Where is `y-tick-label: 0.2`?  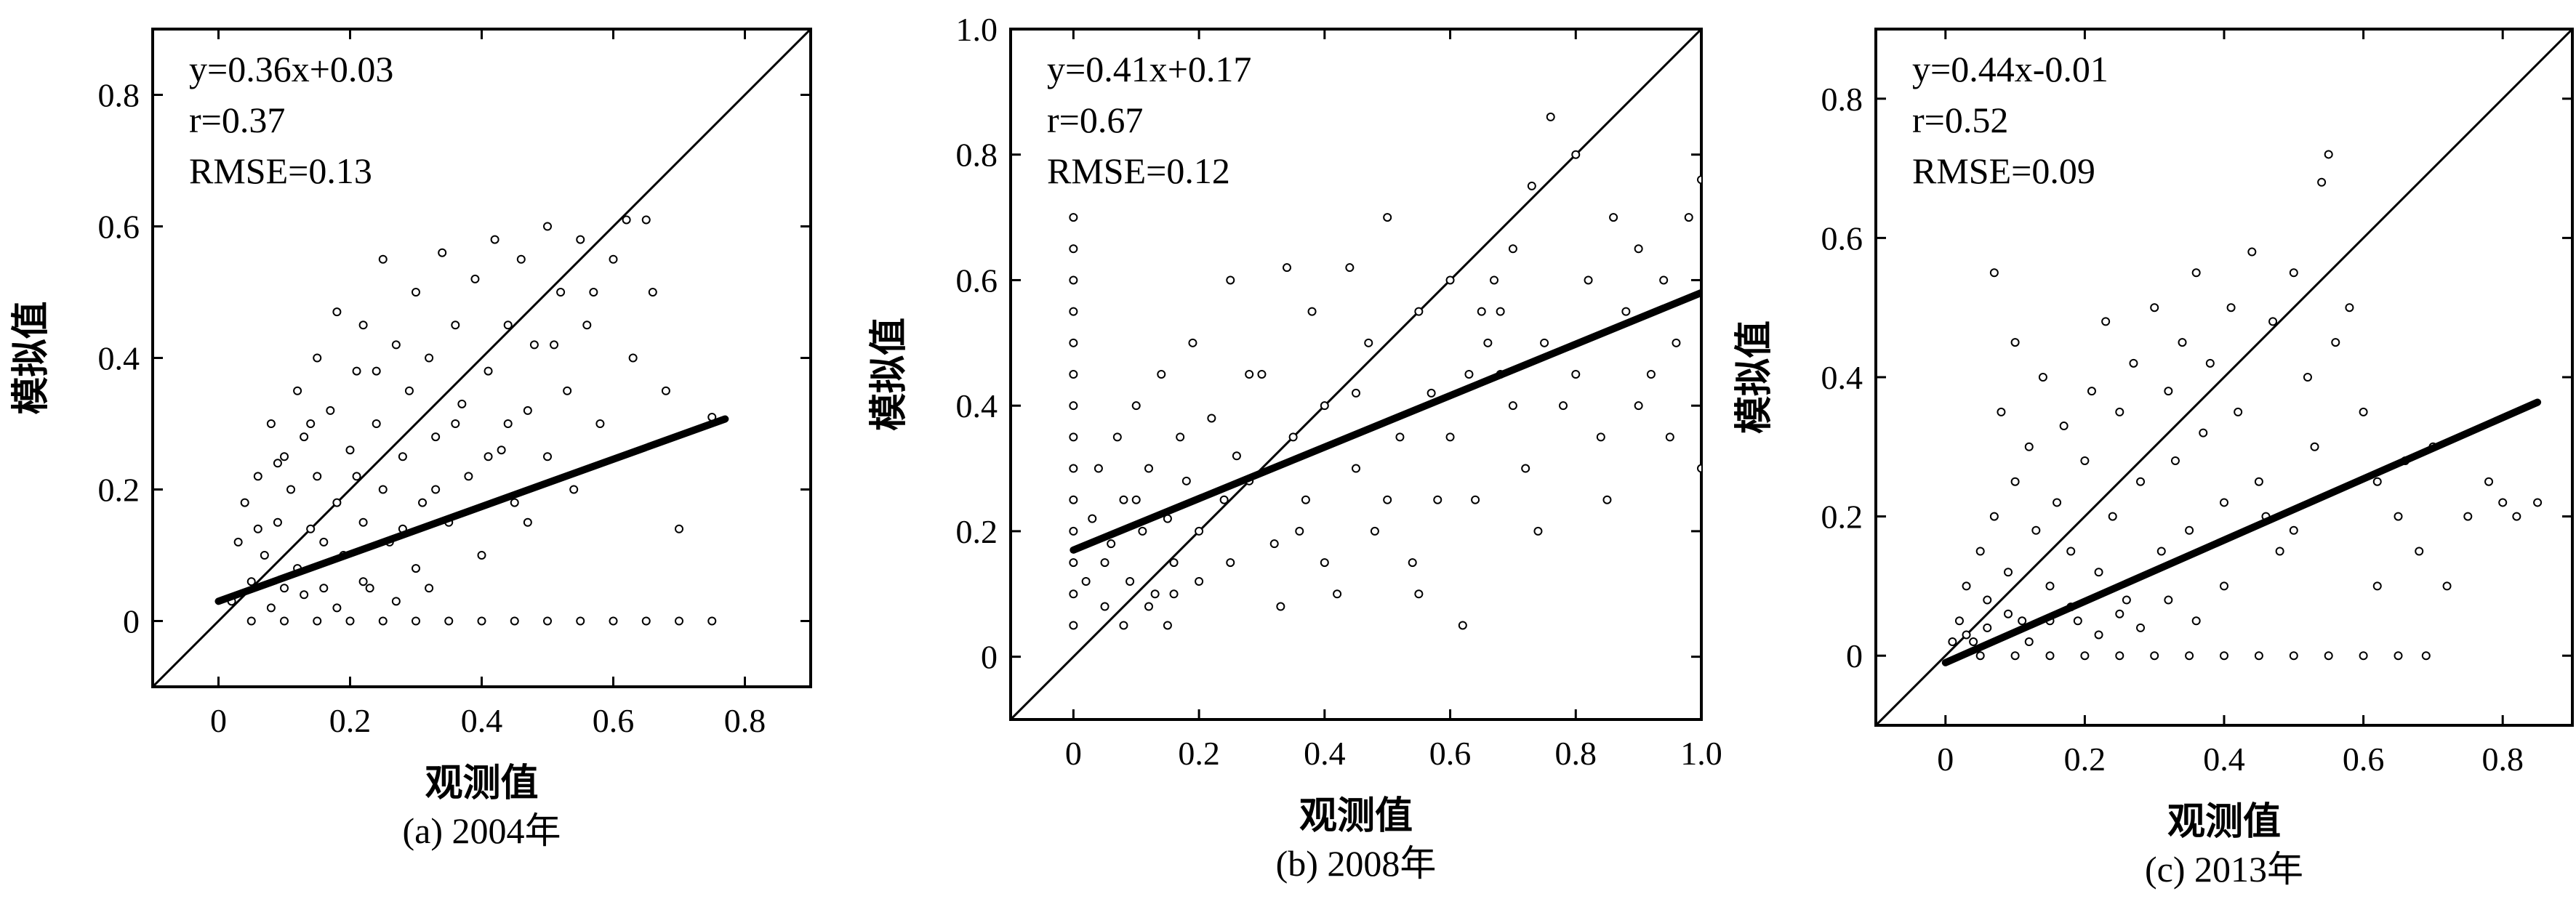 y-tick-label: 0.2 is located at coordinates (977, 531).